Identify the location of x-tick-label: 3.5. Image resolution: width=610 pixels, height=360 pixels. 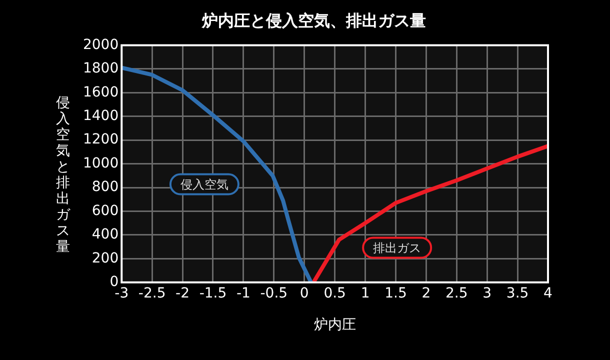
(517, 293).